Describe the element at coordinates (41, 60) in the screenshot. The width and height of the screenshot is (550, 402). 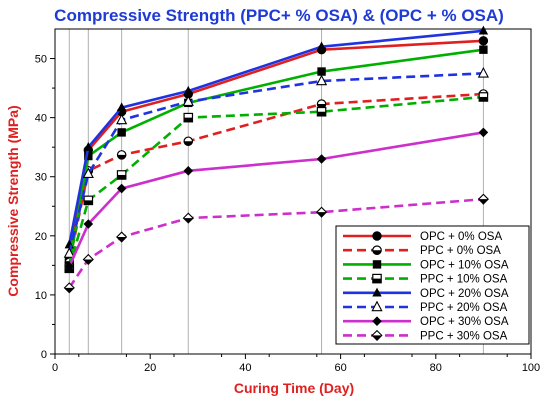
I see `y-tick-label: 50` at that location.